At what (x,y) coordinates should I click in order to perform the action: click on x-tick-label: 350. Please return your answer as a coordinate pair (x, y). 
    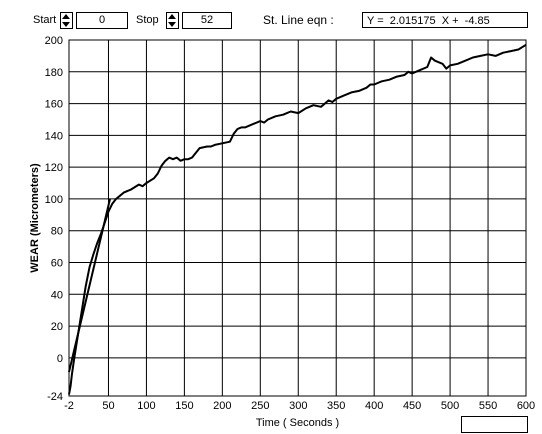
    Looking at the image, I should click on (336, 406).